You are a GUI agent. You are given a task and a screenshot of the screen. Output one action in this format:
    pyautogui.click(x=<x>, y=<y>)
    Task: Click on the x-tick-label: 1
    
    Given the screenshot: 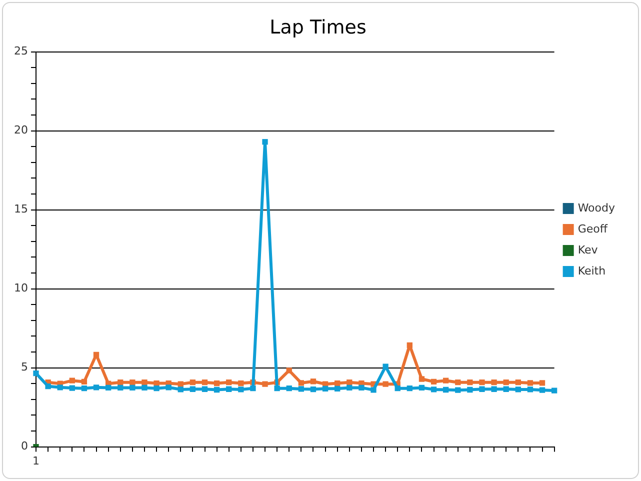 What is the action you would take?
    pyautogui.click(x=36, y=461)
    